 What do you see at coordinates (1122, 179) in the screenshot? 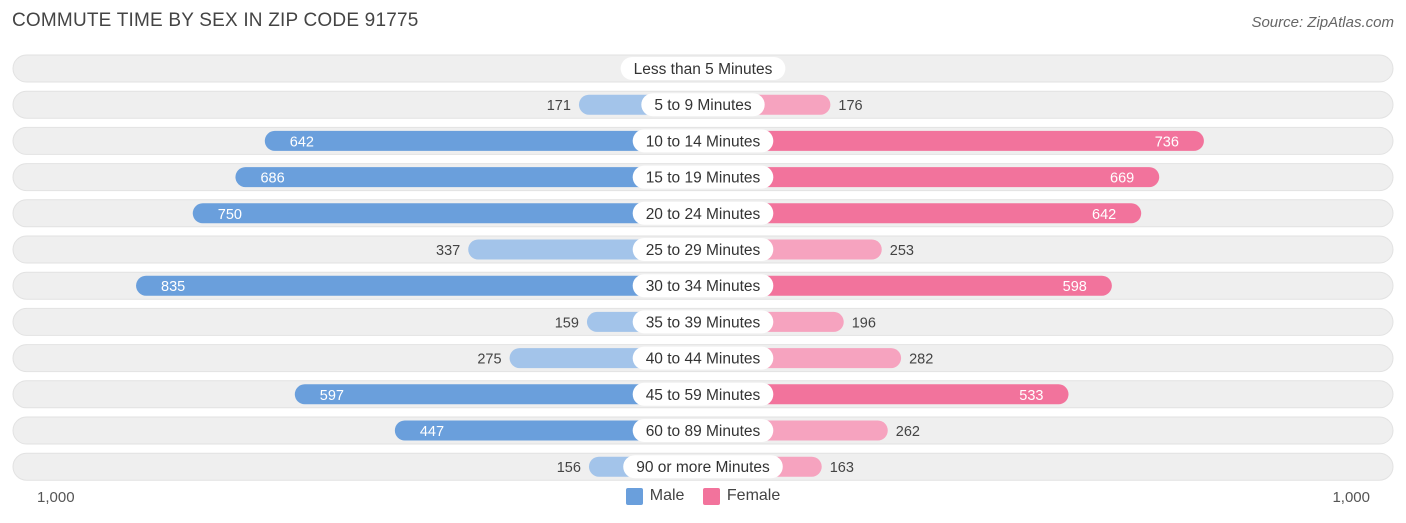
I see `female-value-label: 669` at bounding box center [1122, 179].